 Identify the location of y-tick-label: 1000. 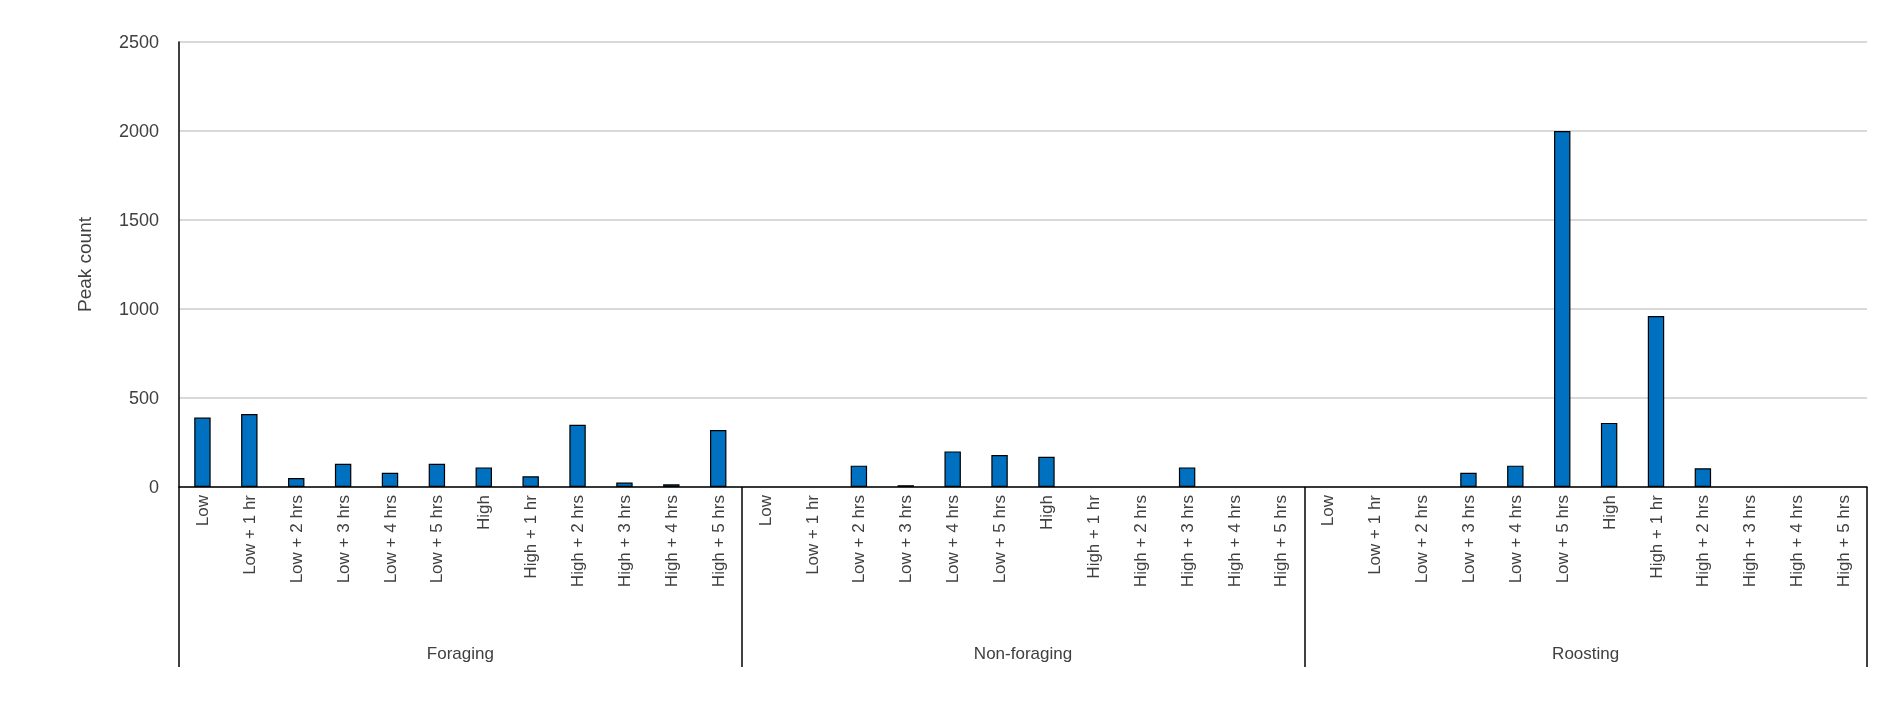
(138, 309).